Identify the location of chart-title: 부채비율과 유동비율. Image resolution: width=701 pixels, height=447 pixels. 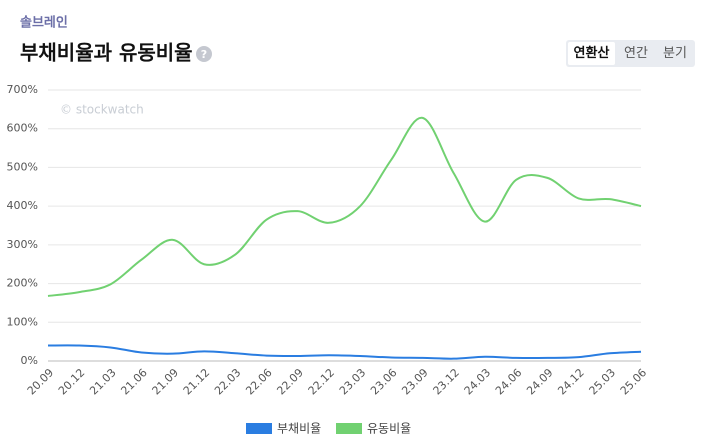
(106, 53).